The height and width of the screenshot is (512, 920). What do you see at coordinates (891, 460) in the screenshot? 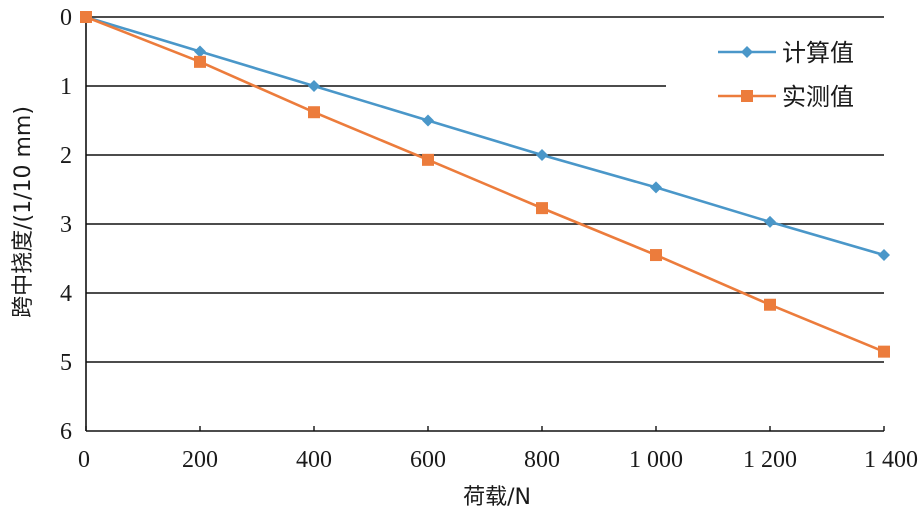
I see `x-tick-label: 1 400` at bounding box center [891, 460].